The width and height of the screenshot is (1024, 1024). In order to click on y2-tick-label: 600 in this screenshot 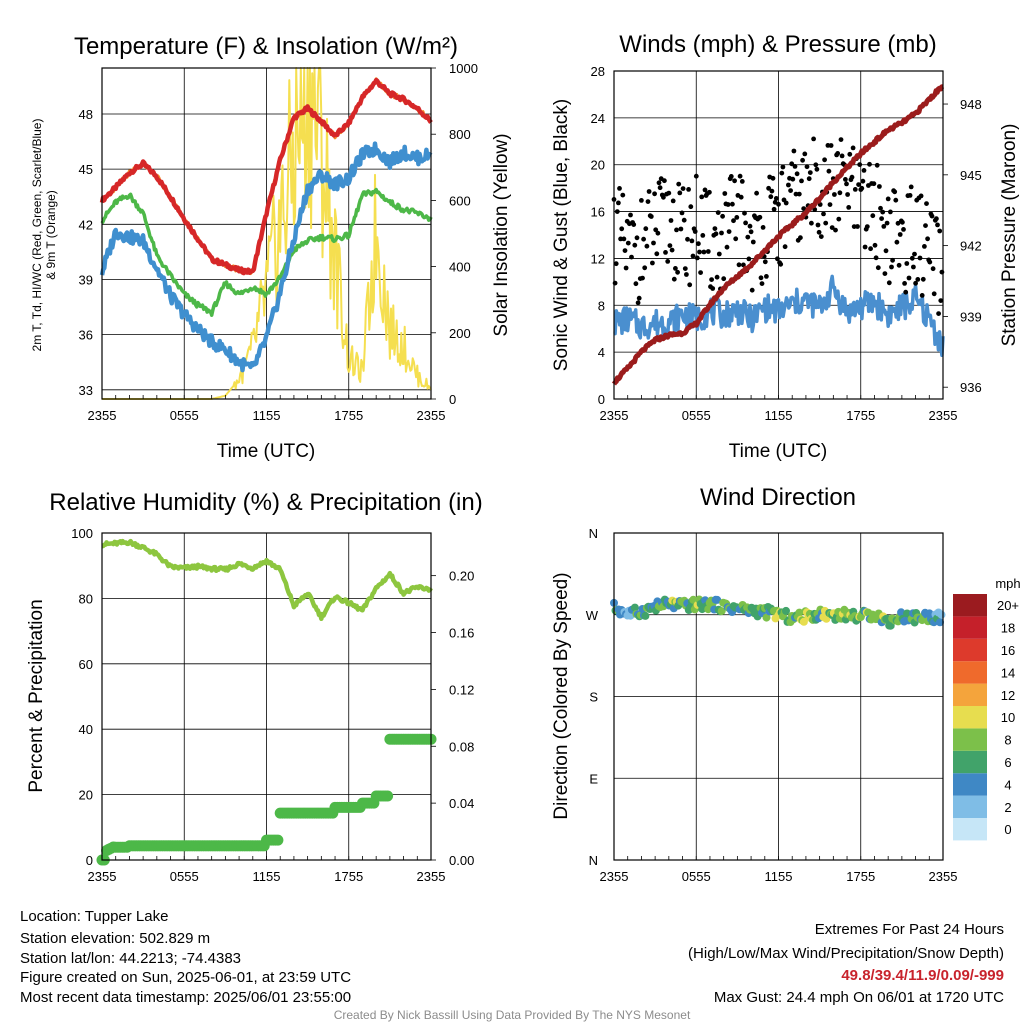, I will do `click(460, 200)`.